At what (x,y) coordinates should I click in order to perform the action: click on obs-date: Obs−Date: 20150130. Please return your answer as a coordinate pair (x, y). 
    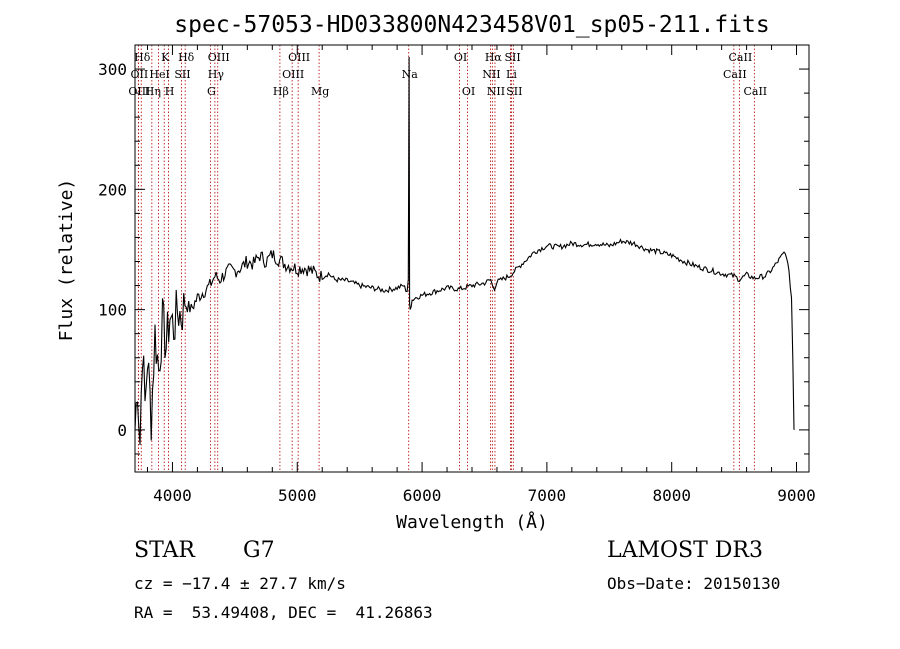
    Looking at the image, I should click on (694, 583).